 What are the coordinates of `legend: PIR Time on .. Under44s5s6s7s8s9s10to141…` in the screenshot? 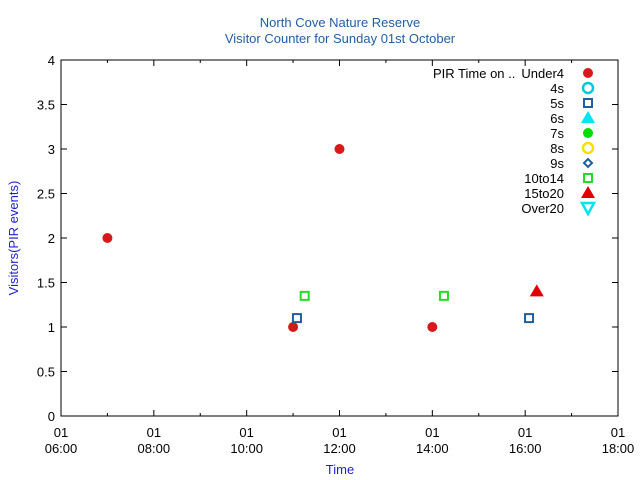 It's located at (515, 141).